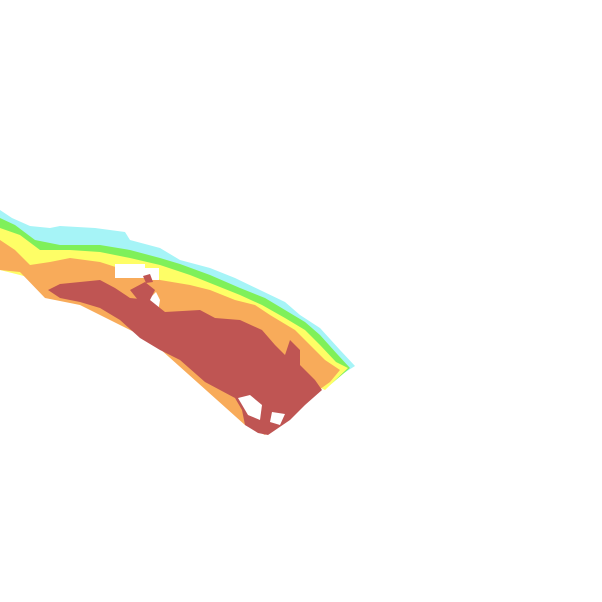 The height and width of the screenshot is (602, 602). I want to click on layer-dark-red-islands, so click(142, 287).